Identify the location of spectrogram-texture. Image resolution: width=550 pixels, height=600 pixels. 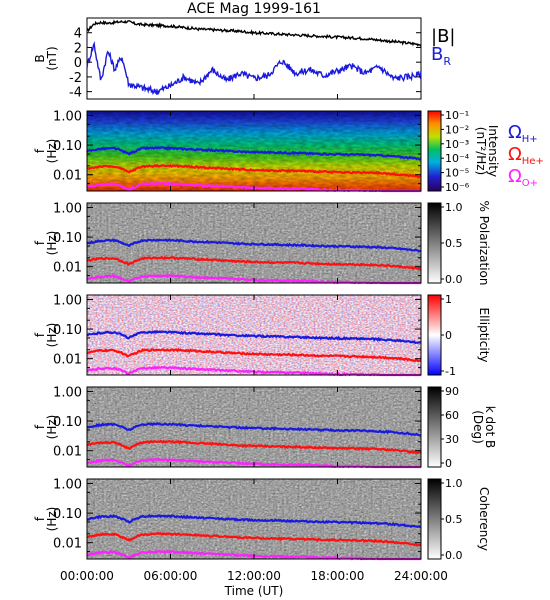
(254, 519).